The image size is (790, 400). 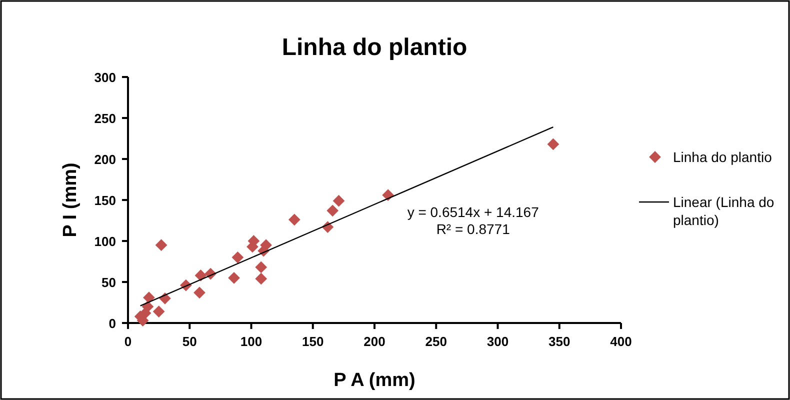 What do you see at coordinates (473, 229) in the screenshot?
I see `annotation: R² = 0.8771` at bounding box center [473, 229].